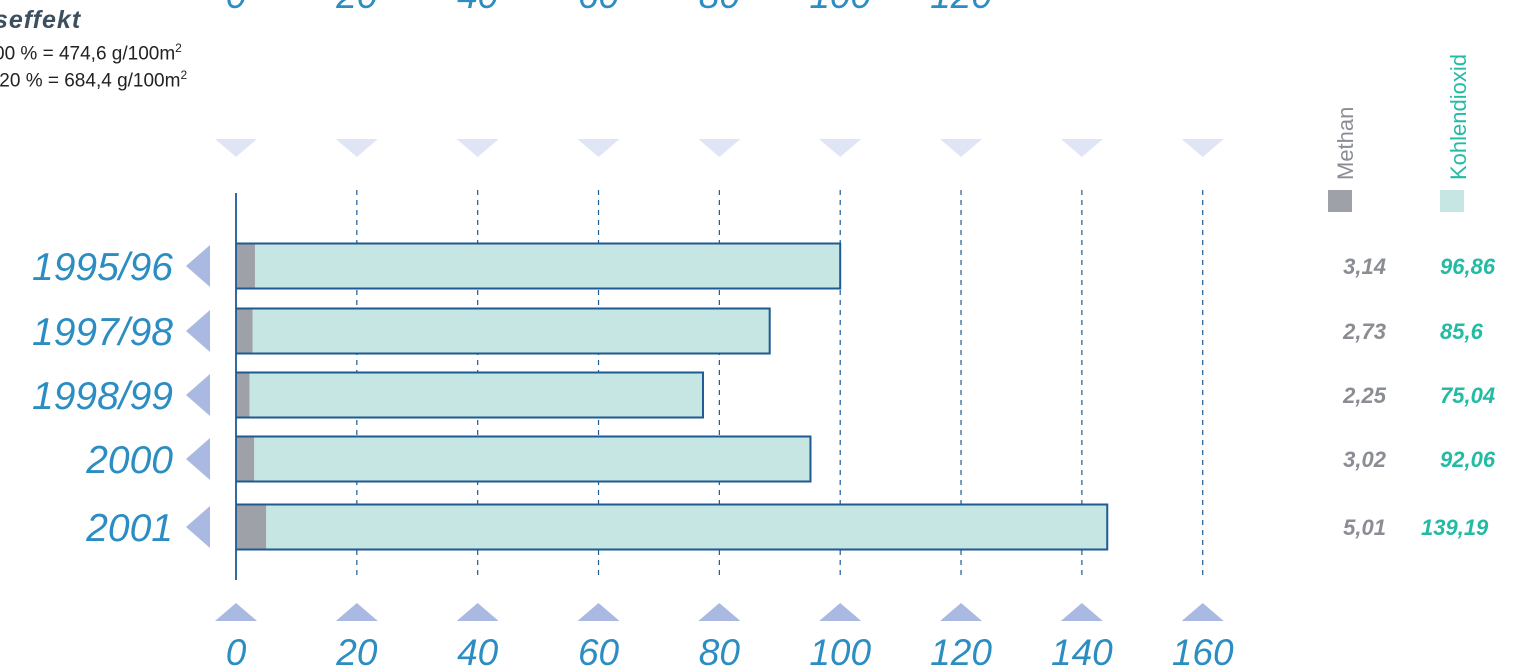 This screenshot has width=1540, height=670. Describe the element at coordinates (94, 80) in the screenshot. I see `reference-line-2: ,20 % = 684,4 g/100m2` at that location.